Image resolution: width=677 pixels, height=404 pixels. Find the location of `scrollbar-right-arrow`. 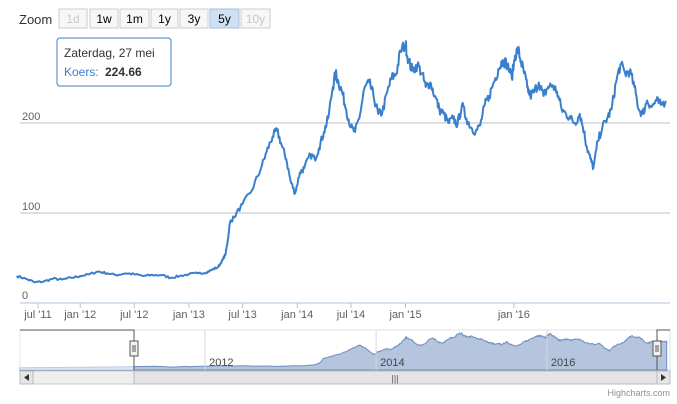

scrollbar-right-arrow is located at coordinates (663, 377).